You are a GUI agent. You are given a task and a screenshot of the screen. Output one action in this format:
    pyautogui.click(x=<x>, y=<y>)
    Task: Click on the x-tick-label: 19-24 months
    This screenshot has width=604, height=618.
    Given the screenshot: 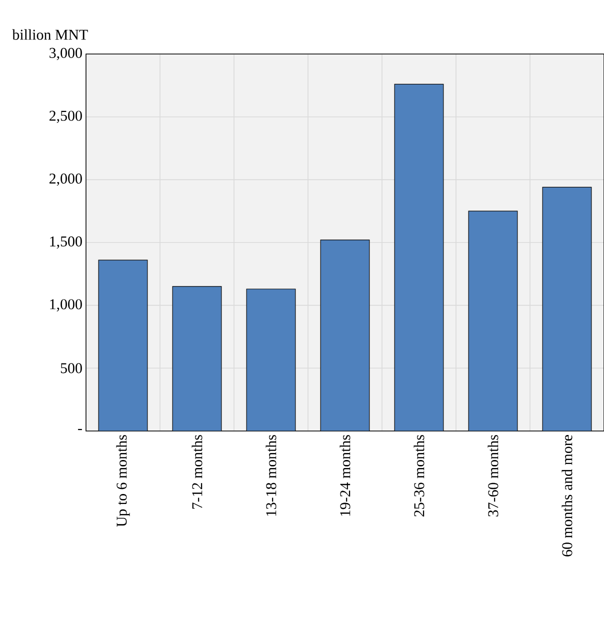 What is the action you would take?
    pyautogui.click(x=345, y=475)
    